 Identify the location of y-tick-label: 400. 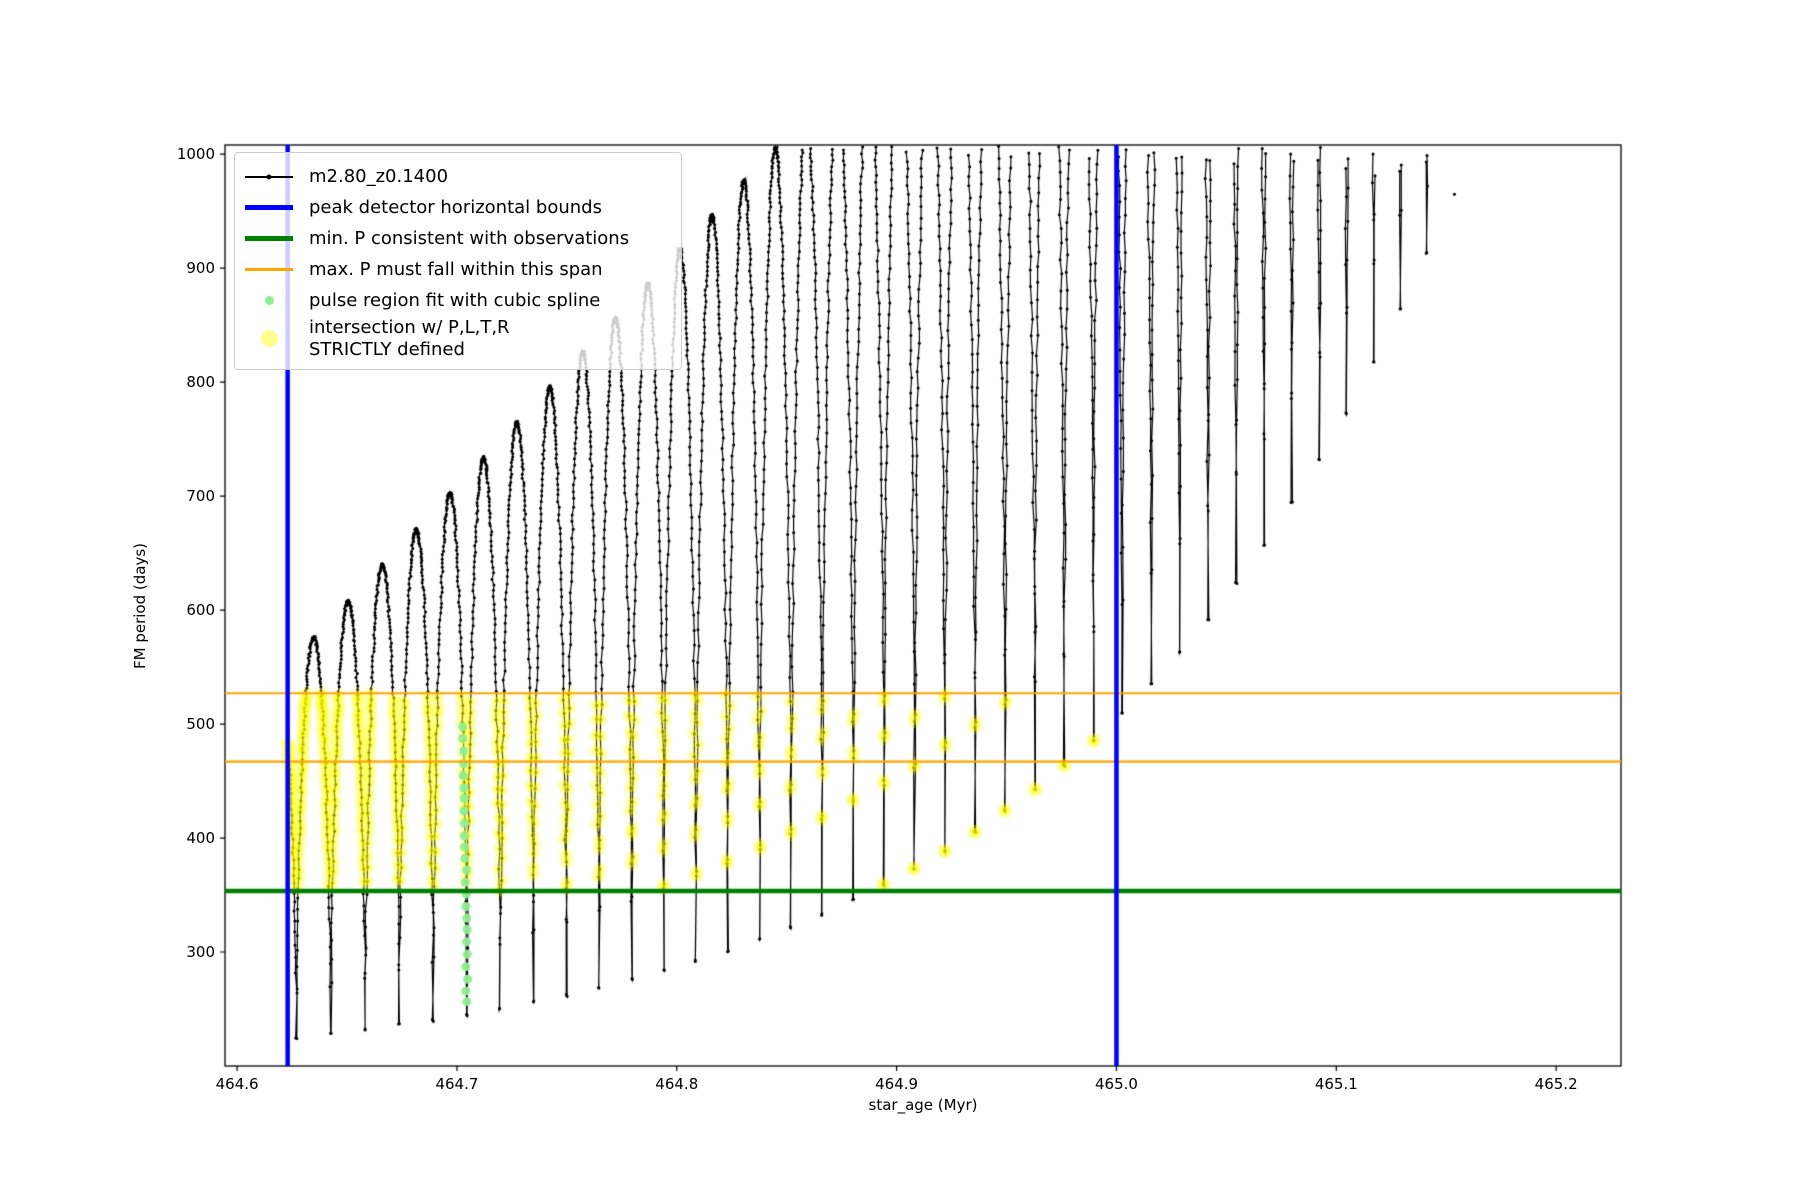
(200, 838).